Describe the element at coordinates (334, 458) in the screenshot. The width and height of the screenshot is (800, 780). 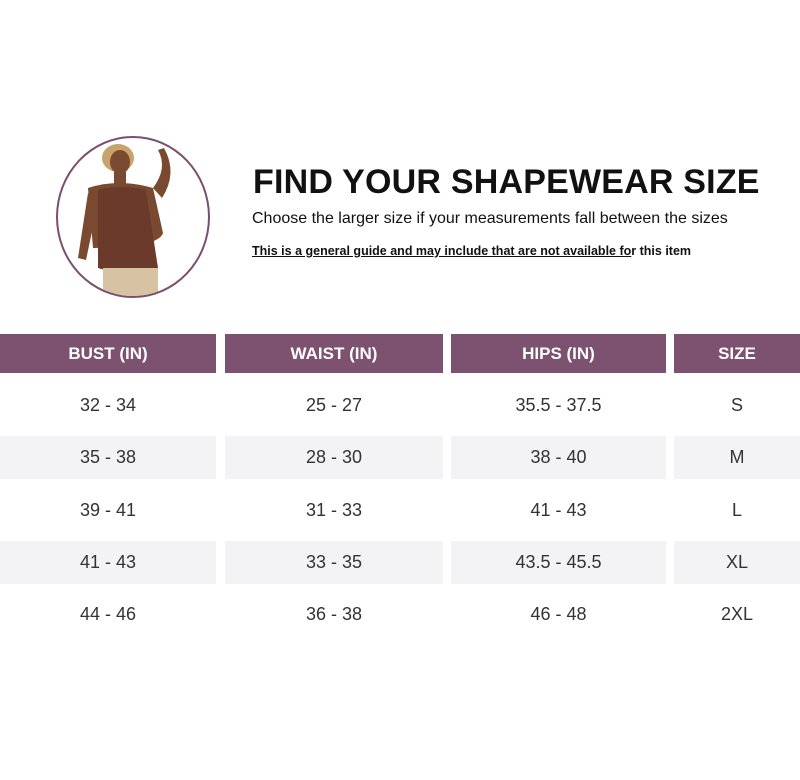
I see `table-cell-waist: 28 - 30` at that location.